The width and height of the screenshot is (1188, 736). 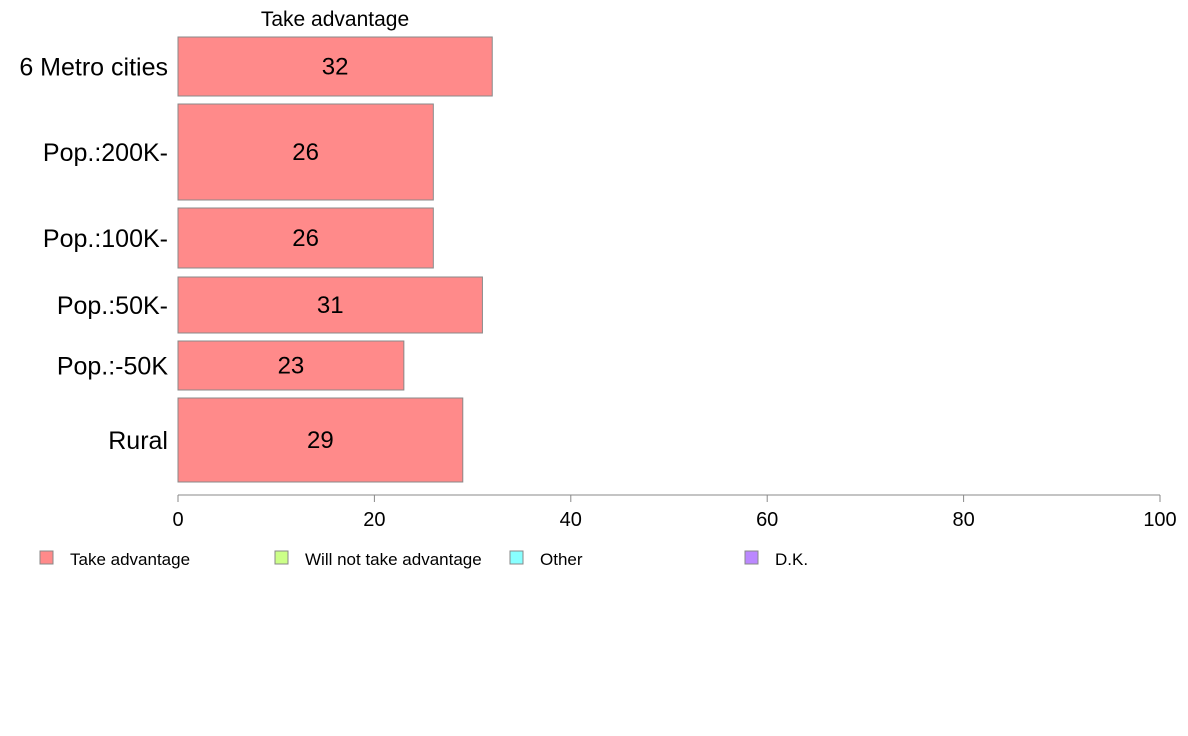 I want to click on x-tick-label: 100, so click(x=1159, y=520).